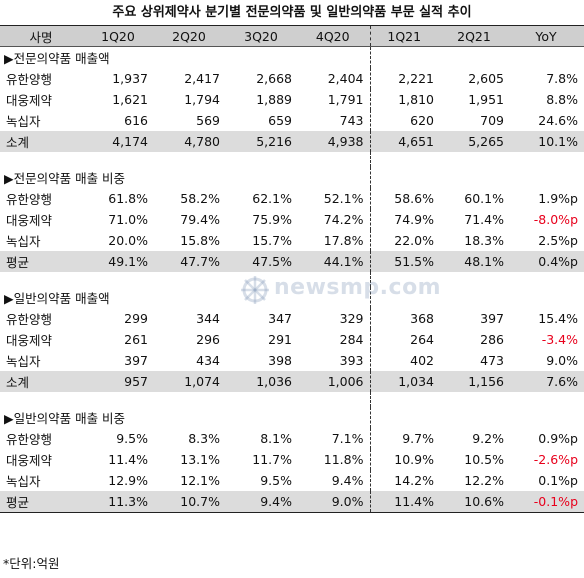 Image resolution: width=584 pixels, height=578 pixels. I want to click on quarter-value: 291, so click(280, 339).